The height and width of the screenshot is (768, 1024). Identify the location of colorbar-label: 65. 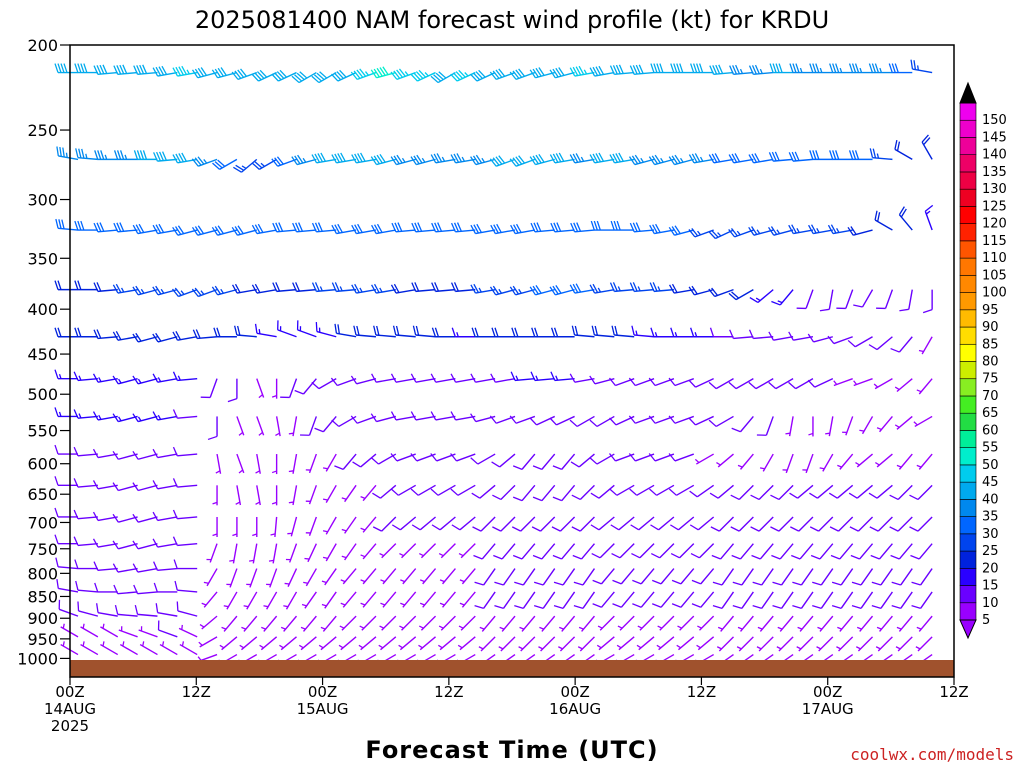
(990, 413).